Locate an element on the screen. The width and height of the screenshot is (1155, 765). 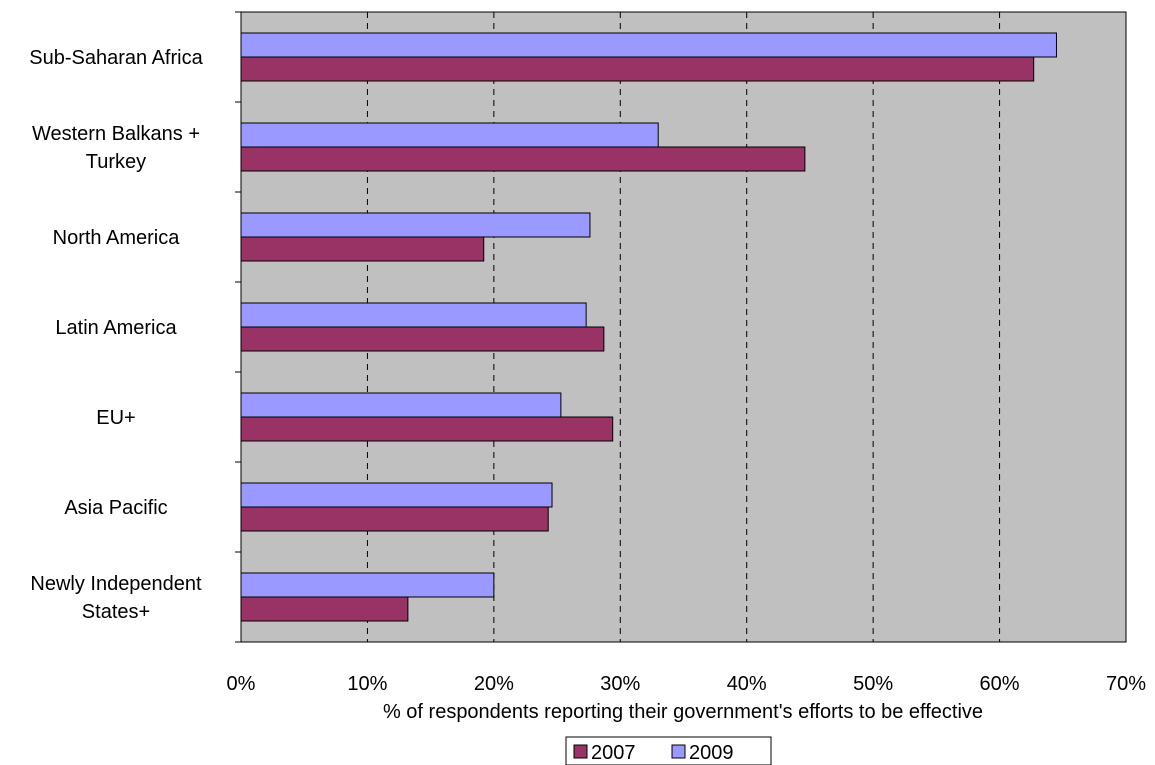
legend-label-2007: 2007 is located at coordinates (613, 753).